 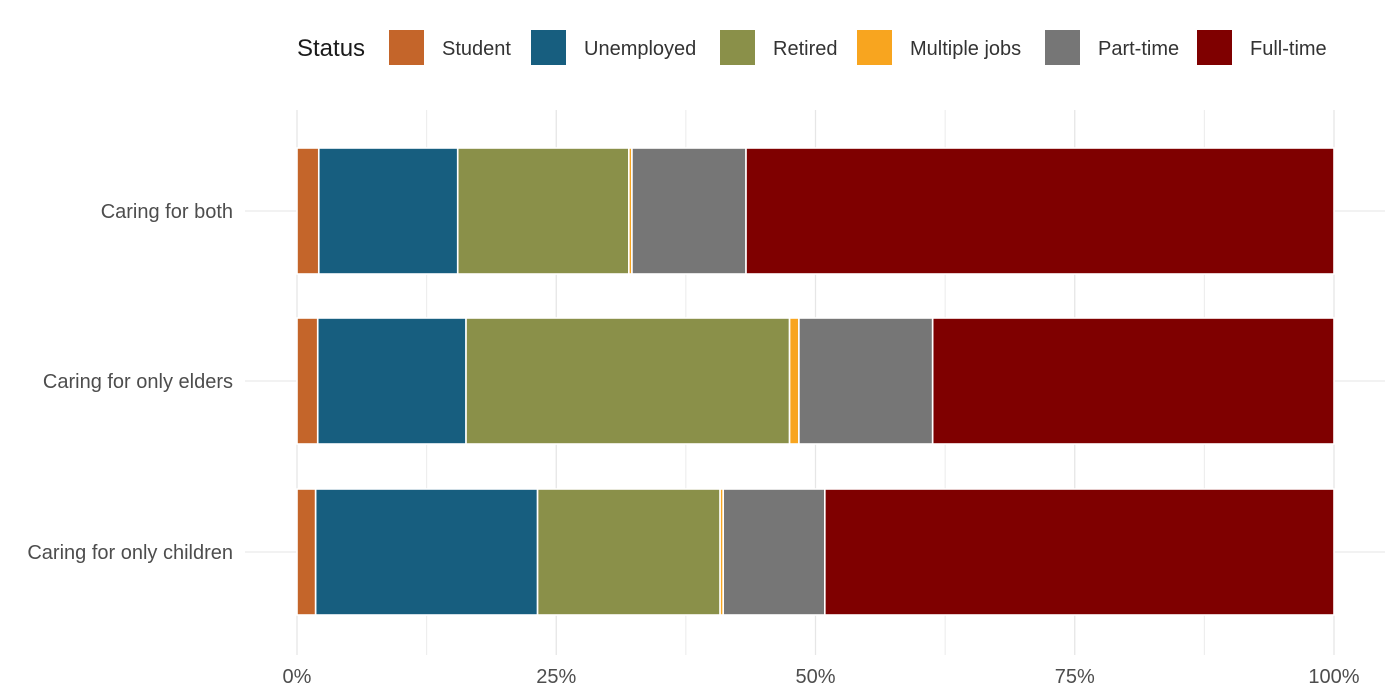 I want to click on legend-key-unemployed, so click(x=548, y=47).